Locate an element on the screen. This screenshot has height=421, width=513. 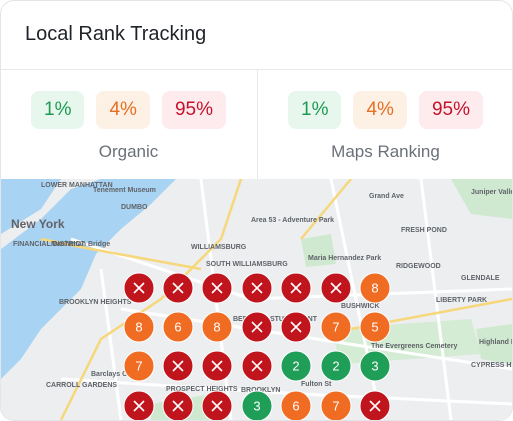
map-label: Manhattan Bridge is located at coordinates (80, 244).